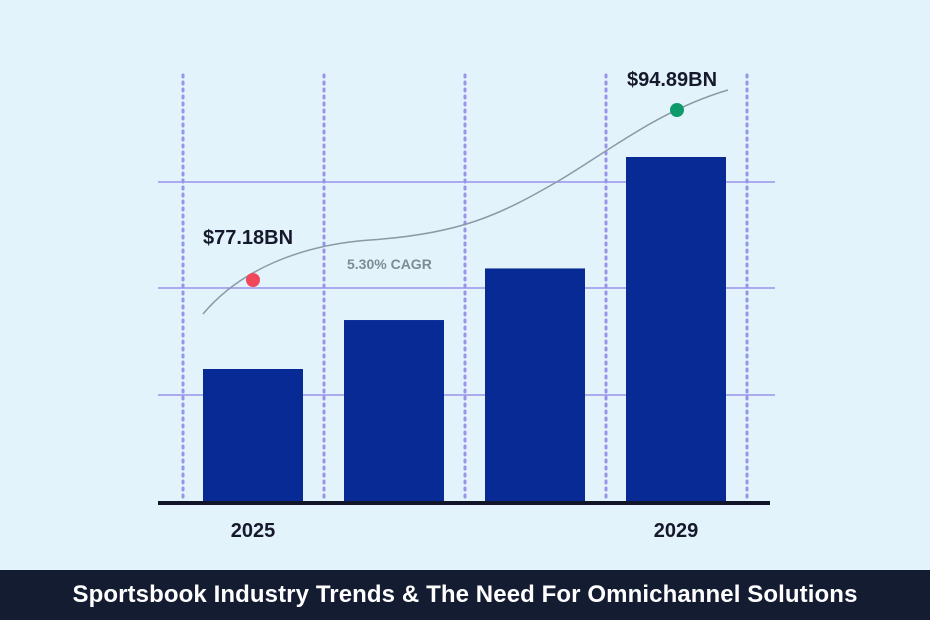 The image size is (930, 620). What do you see at coordinates (672, 80) in the screenshot?
I see `end-value-label: $94.89BN` at bounding box center [672, 80].